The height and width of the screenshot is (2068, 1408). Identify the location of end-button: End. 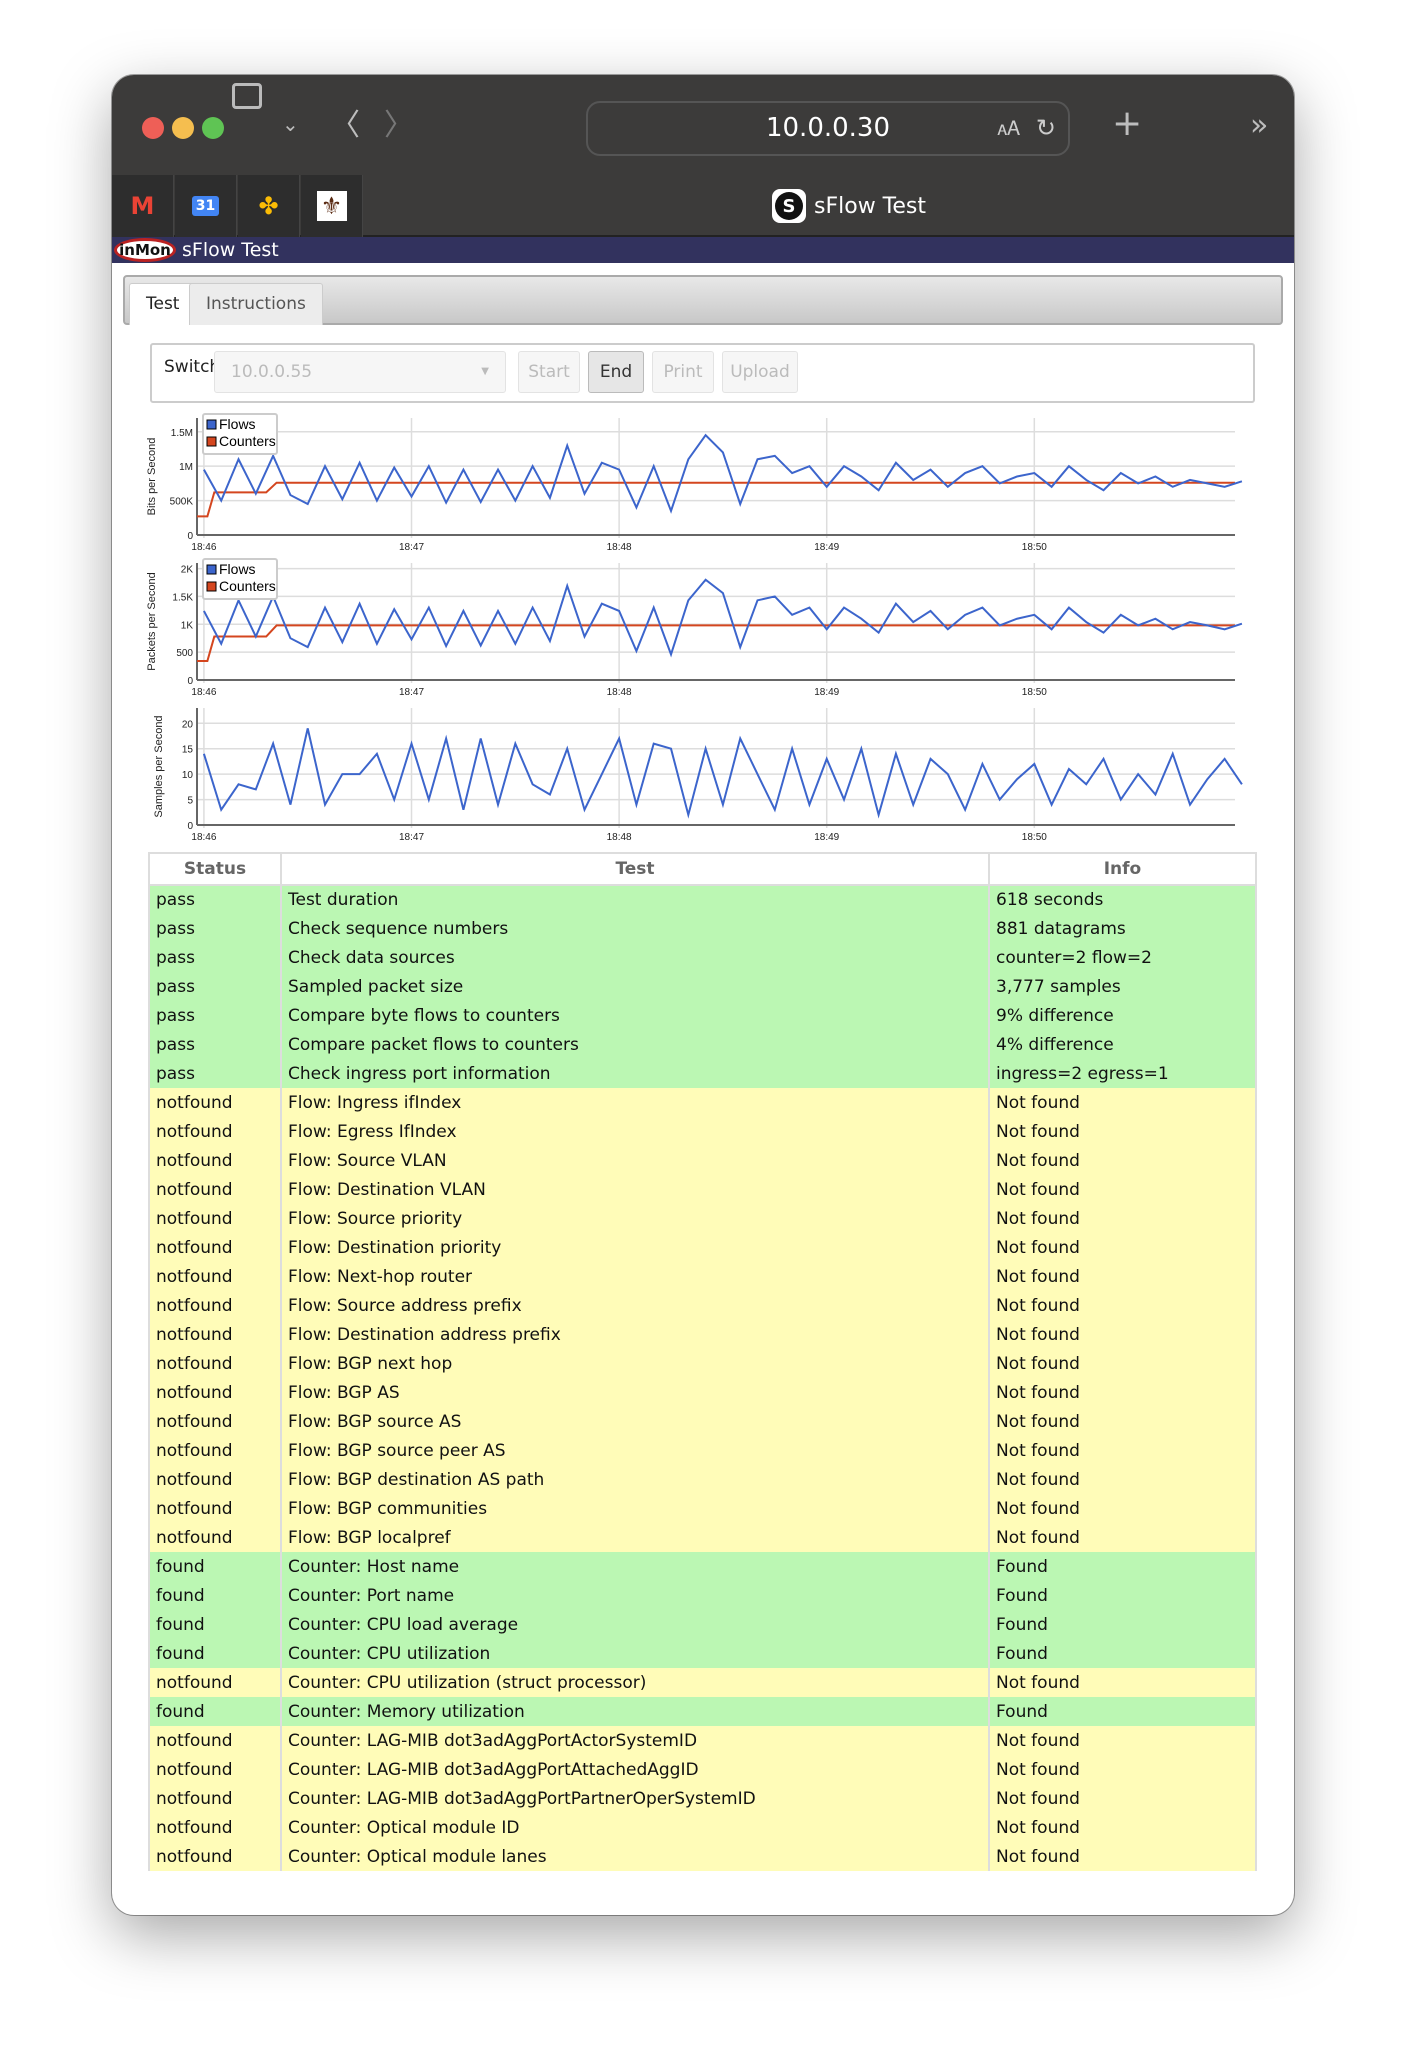
(616, 372).